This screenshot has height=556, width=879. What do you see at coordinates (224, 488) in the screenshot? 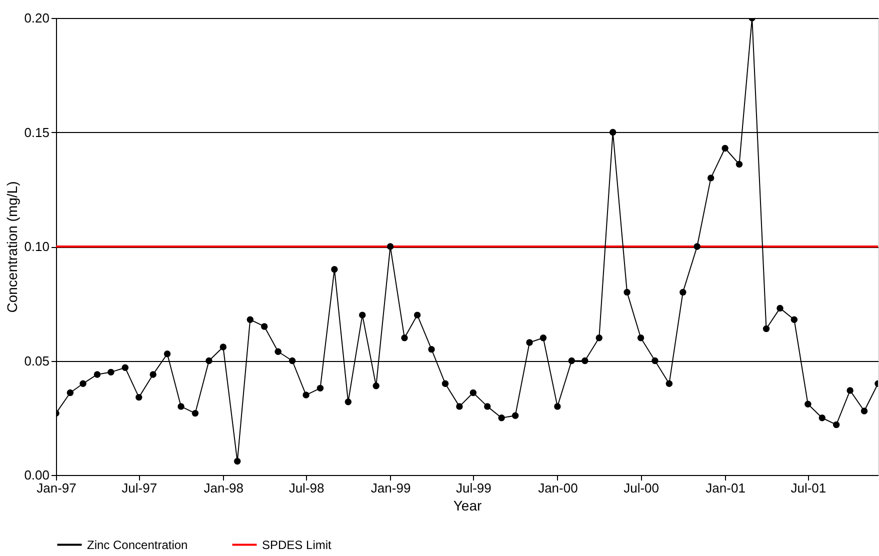
I see `x-tick-label: Jan-98` at bounding box center [224, 488].